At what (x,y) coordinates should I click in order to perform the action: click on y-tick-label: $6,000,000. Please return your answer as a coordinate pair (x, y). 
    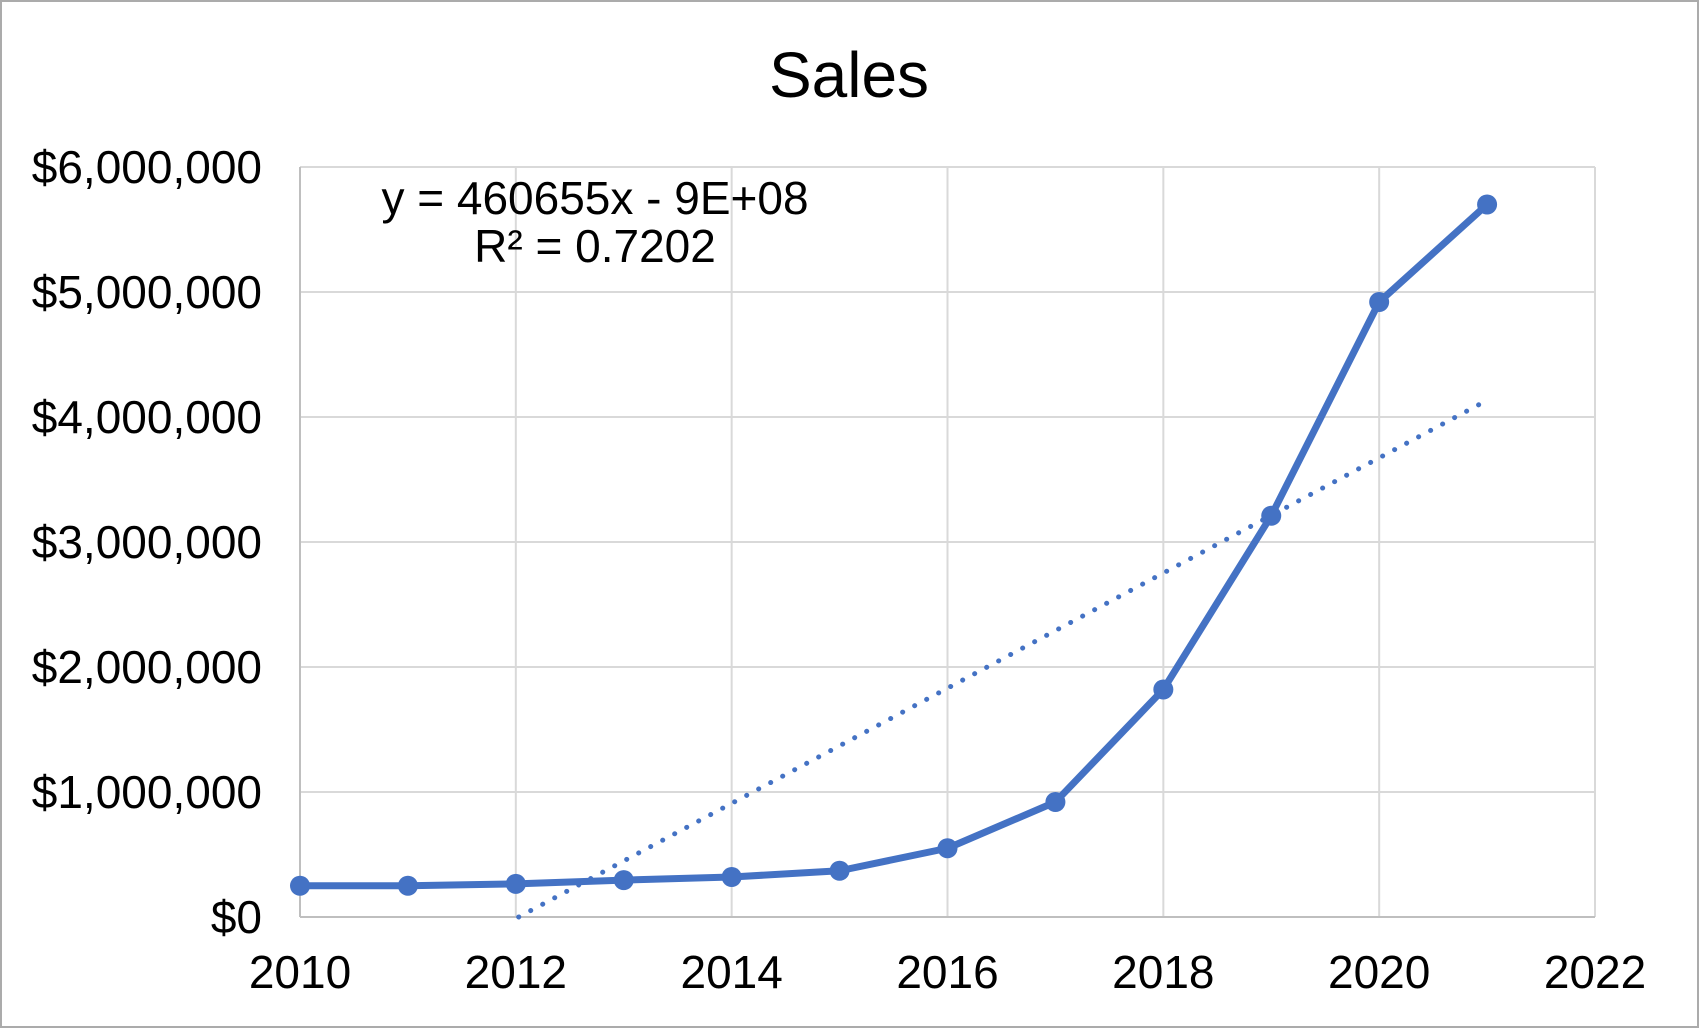
    Looking at the image, I should click on (147, 167).